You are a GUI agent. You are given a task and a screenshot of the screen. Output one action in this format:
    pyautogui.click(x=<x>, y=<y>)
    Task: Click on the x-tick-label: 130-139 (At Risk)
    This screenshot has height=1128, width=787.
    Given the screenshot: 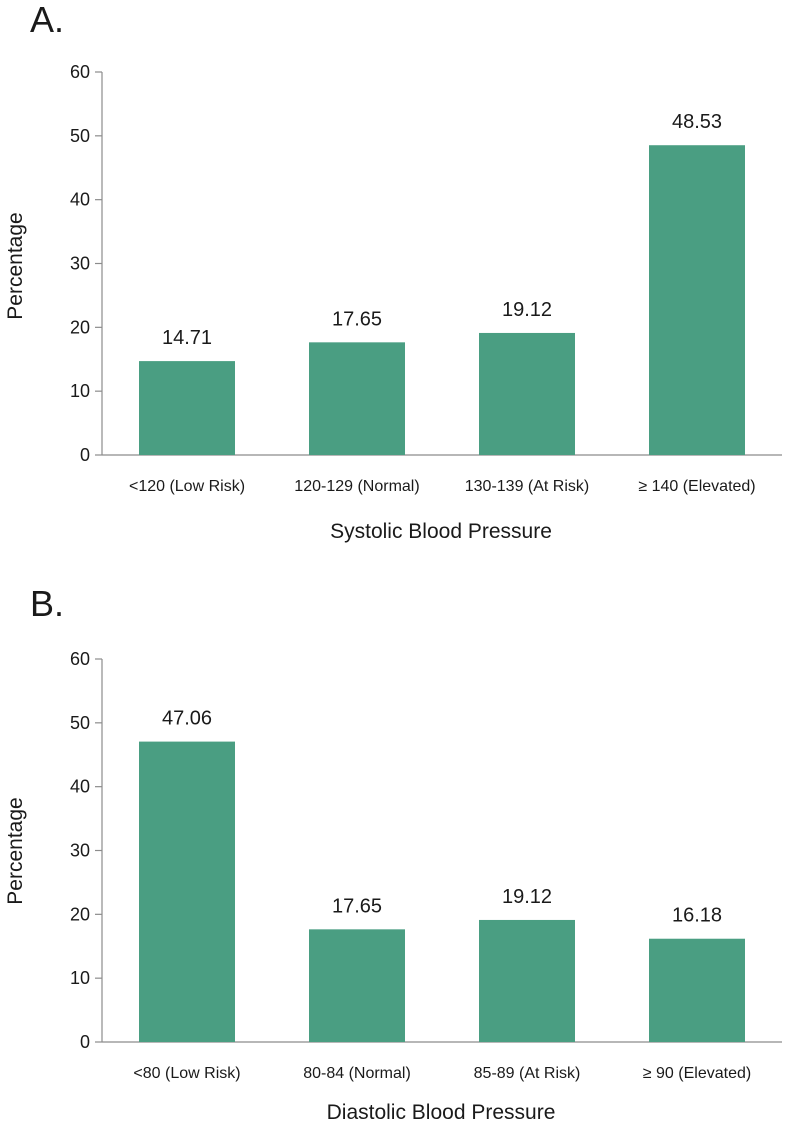 What is the action you would take?
    pyautogui.click(x=527, y=486)
    